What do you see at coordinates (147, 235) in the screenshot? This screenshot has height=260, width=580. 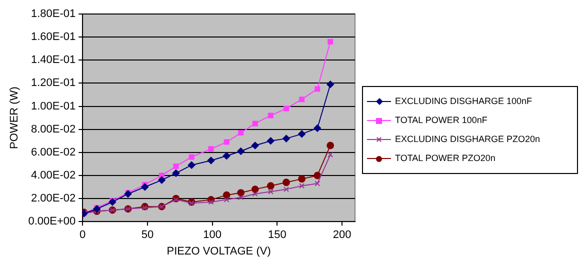 I see `x-tick-label: 50` at bounding box center [147, 235].